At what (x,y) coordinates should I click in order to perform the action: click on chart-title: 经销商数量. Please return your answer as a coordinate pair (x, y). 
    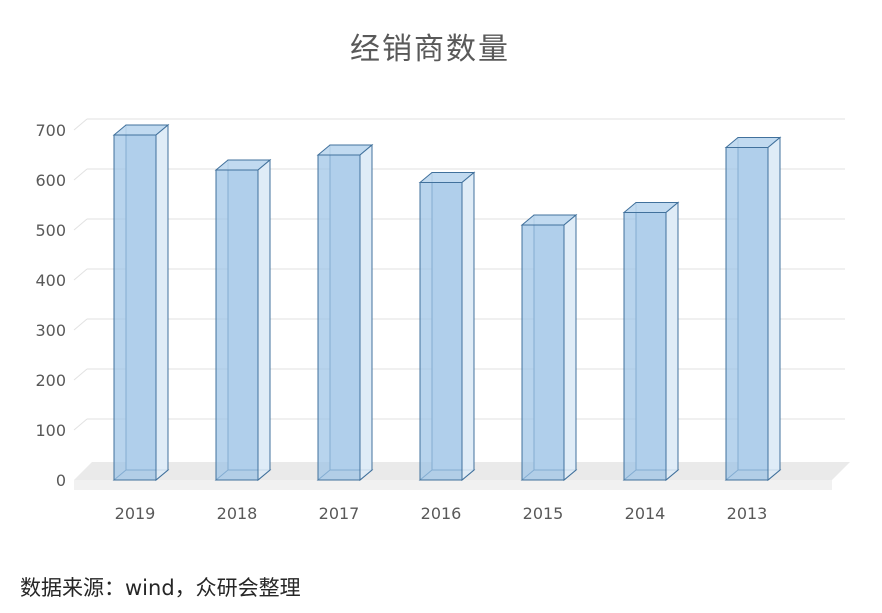
    Looking at the image, I should click on (430, 49).